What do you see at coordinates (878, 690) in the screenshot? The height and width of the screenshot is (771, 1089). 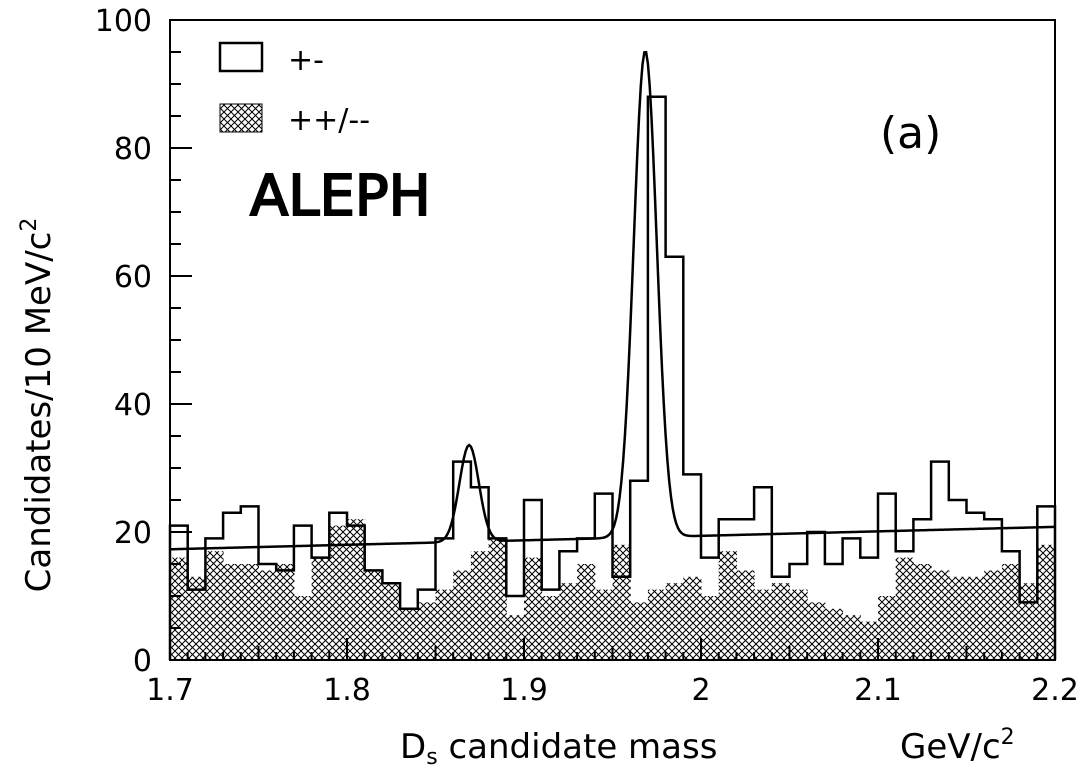 I see `x-tick-label: 2.1` at bounding box center [878, 690].